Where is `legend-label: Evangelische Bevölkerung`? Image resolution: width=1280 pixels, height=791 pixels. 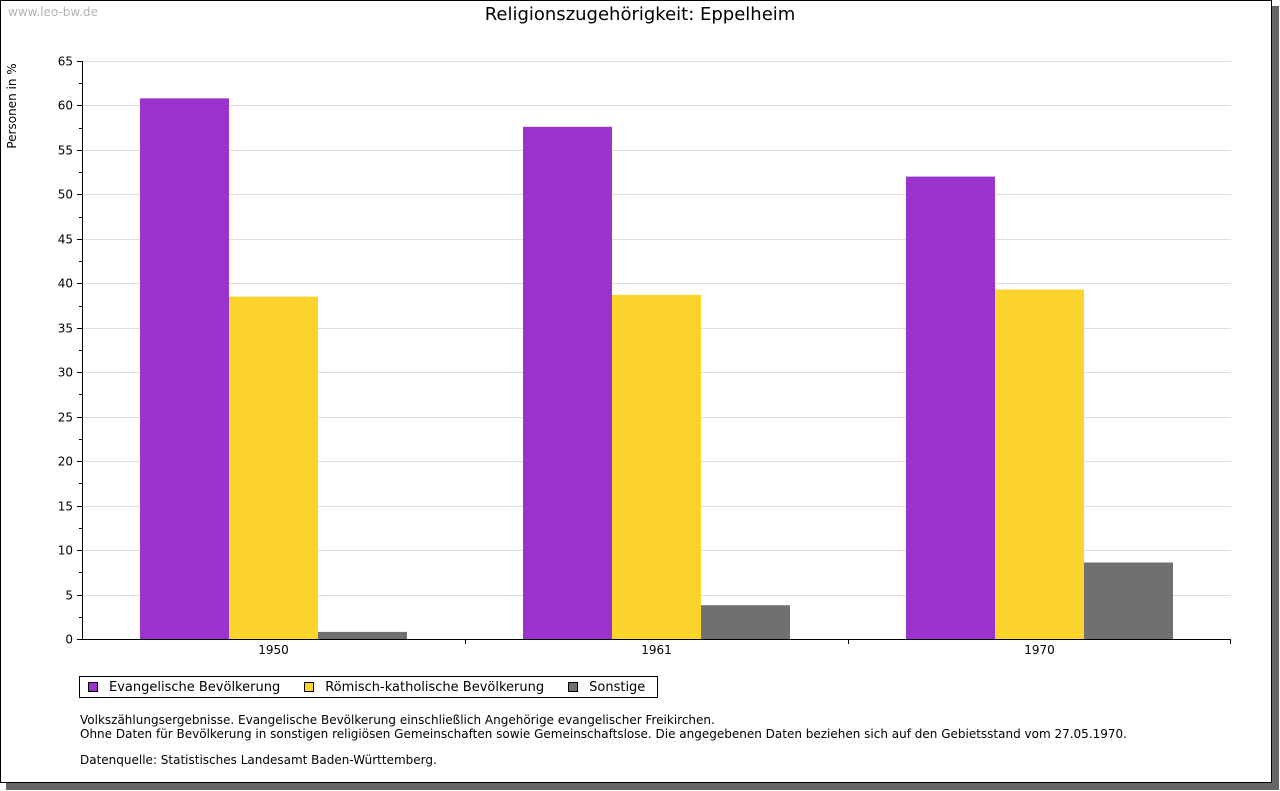 legend-label: Evangelische Bevölkerung is located at coordinates (195, 687).